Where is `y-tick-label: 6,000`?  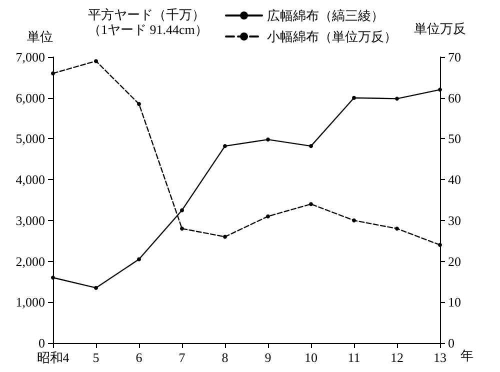
y-tick-label: 6,000 is located at coordinates (30, 98).